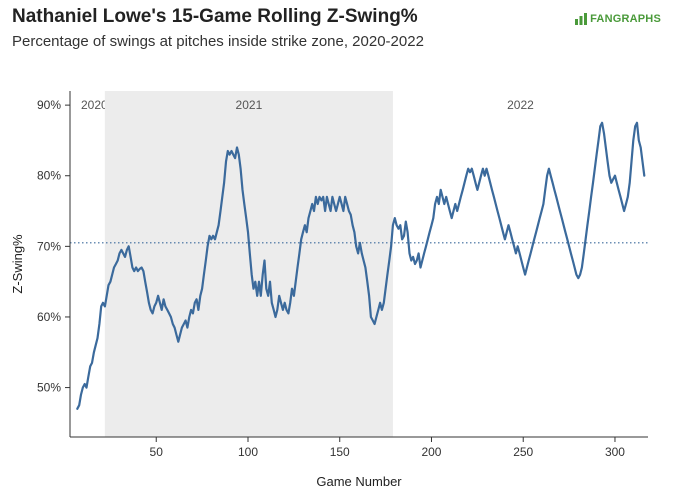 Image resolution: width=679 pixels, height=500 pixels. I want to click on fangraphs-logo: FANGRAPHS, so click(618, 19).